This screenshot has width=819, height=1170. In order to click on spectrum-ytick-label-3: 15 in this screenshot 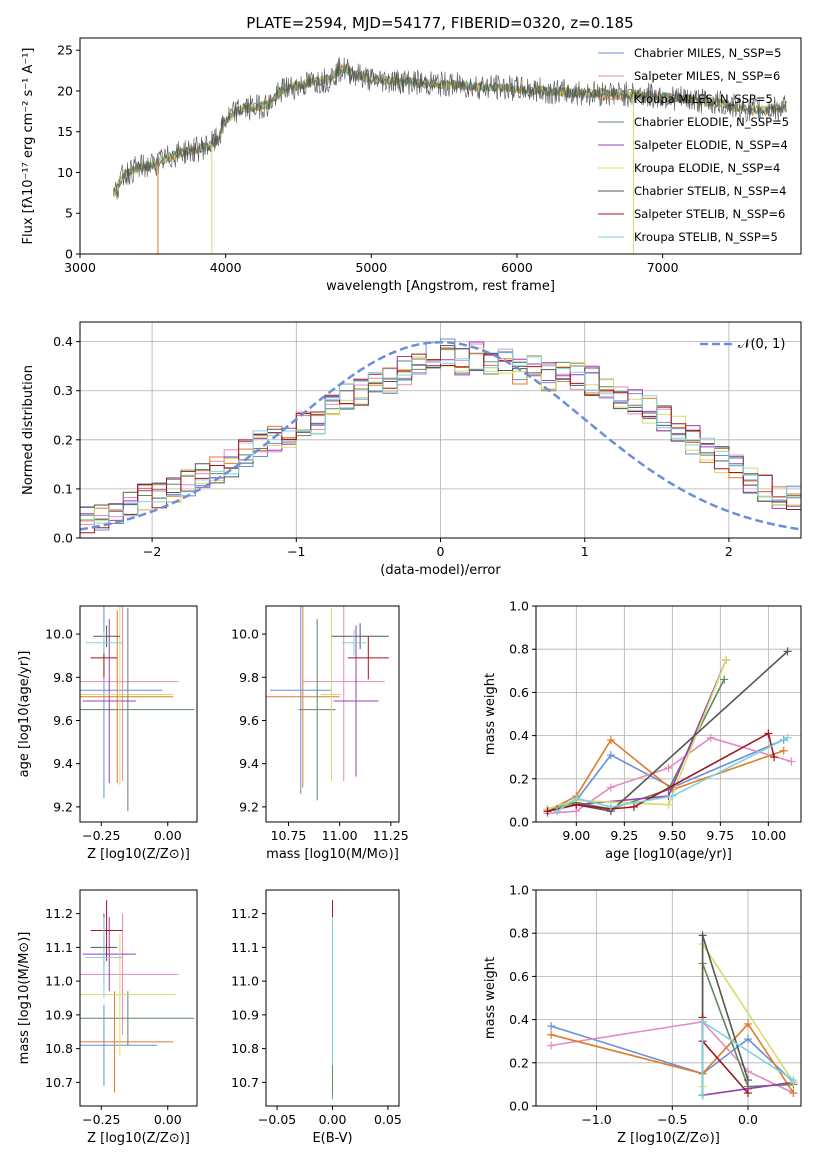, I will do `click(65, 131)`.